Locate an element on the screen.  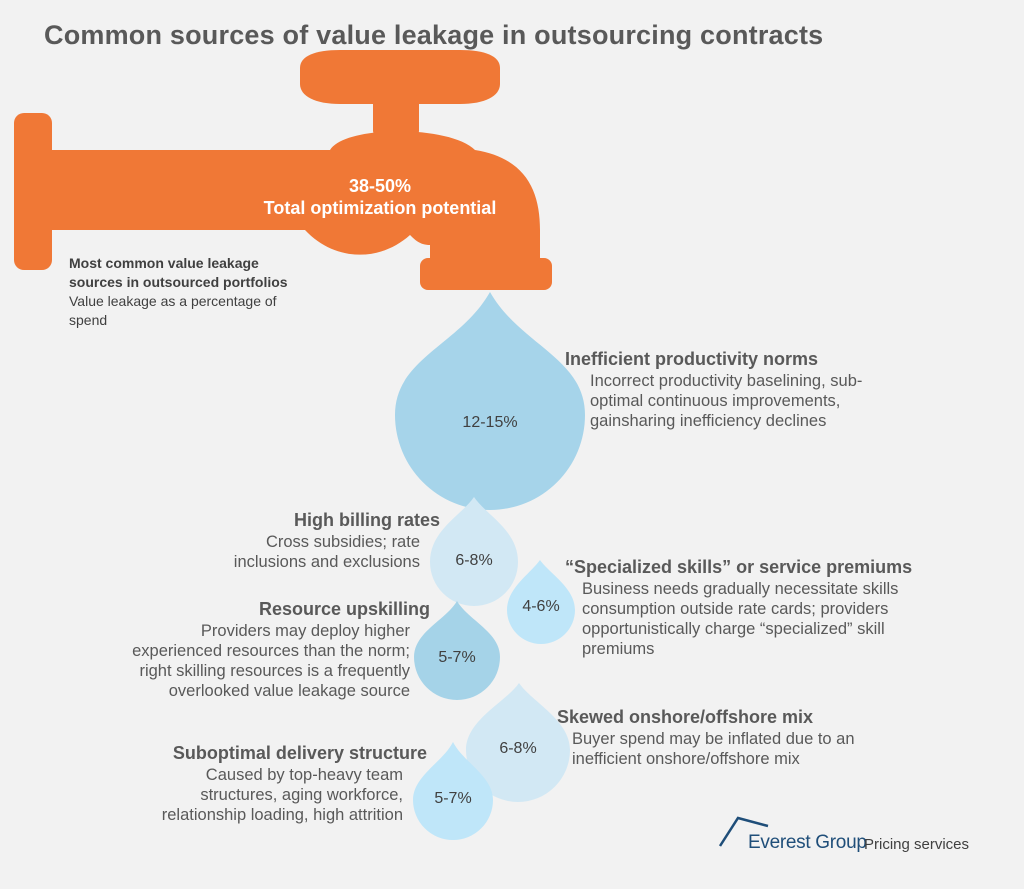
item-heading: Suboptimal delivery structure is located at coordinates (299, 753).